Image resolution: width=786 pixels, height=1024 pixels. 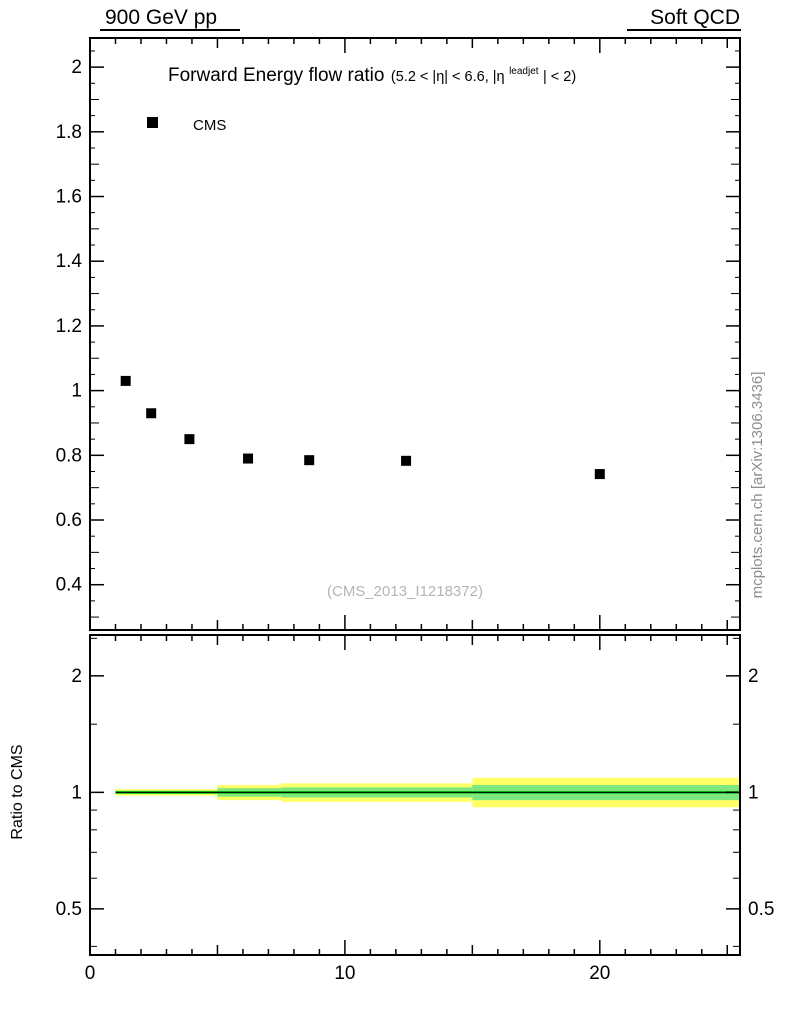 I want to click on ratio-axis-label: Ratio to CMS, so click(x=17, y=791).